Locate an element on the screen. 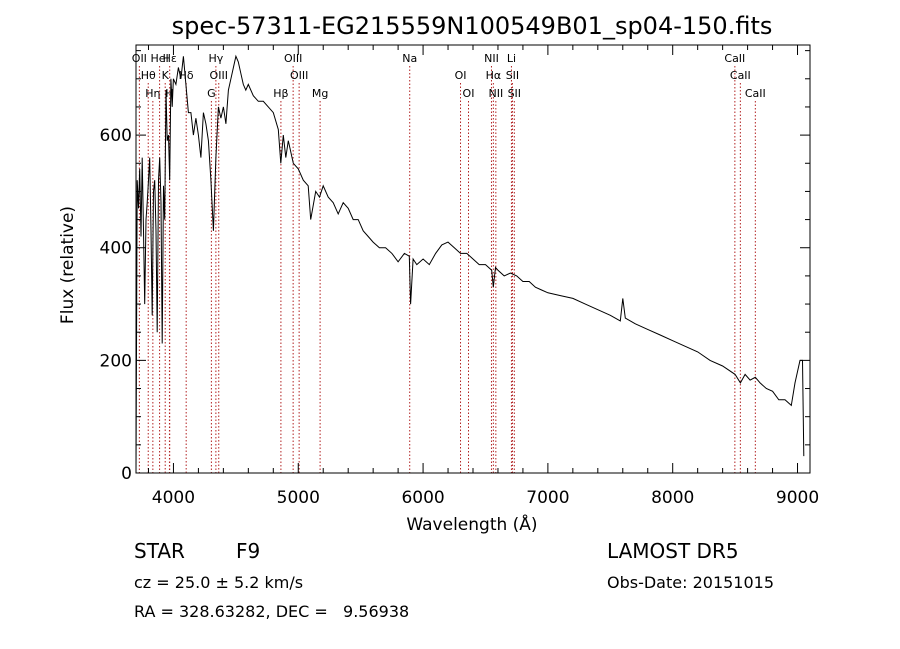  x-tick-label: 9000 is located at coordinates (797, 498).